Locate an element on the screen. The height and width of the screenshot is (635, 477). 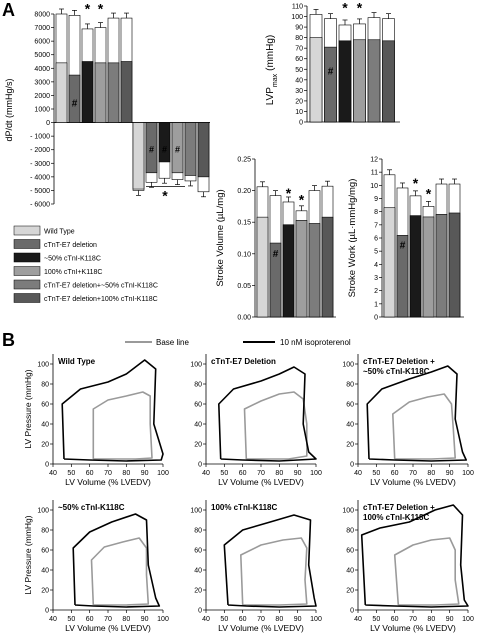
sw-y-tick-label: 10 is located at coordinates (374, 186).